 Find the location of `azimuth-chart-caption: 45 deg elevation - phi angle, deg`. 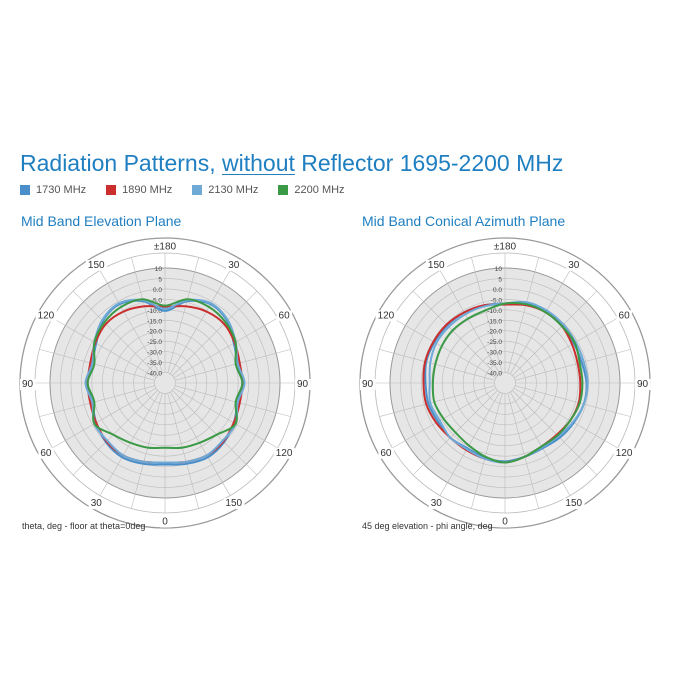

azimuth-chart-caption: 45 deg elevation - phi angle, deg is located at coordinates (427, 526).